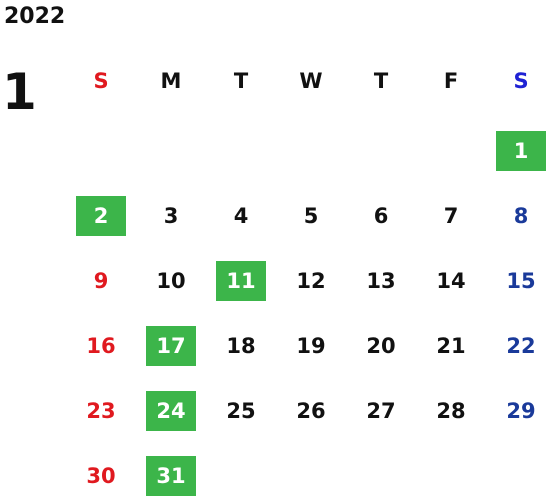 This screenshot has width=548, height=503. Describe the element at coordinates (101, 281) in the screenshot. I see `day-cell: 9` at that location.